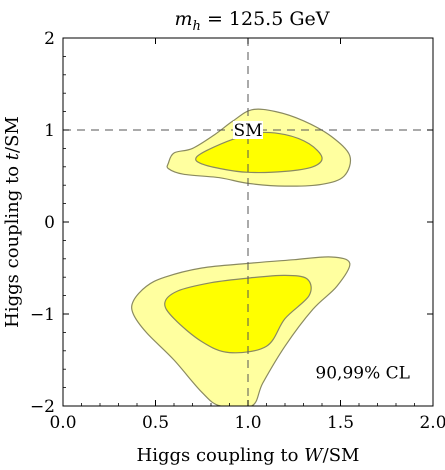  Describe the element at coordinates (49, 39) in the screenshot. I see `y-tick-label: 2` at that location.